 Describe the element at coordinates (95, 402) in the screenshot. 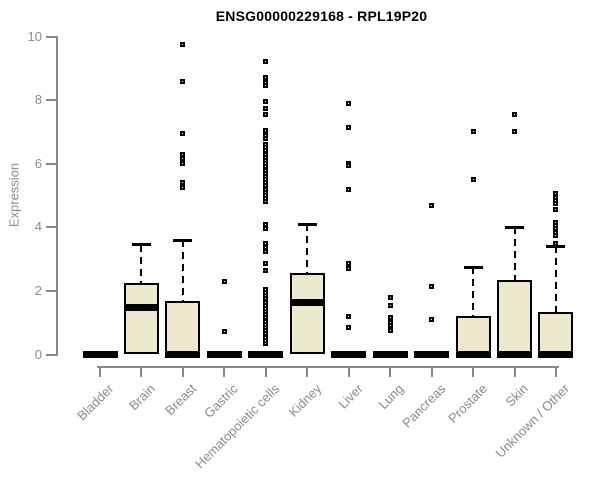

I see `x-category-label: Bladder` at that location.